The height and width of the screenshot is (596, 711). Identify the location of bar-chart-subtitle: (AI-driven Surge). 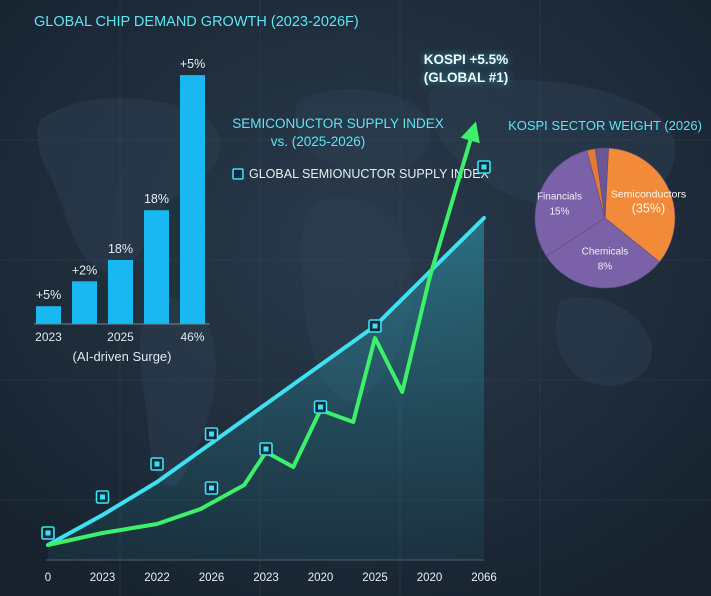
(122, 356).